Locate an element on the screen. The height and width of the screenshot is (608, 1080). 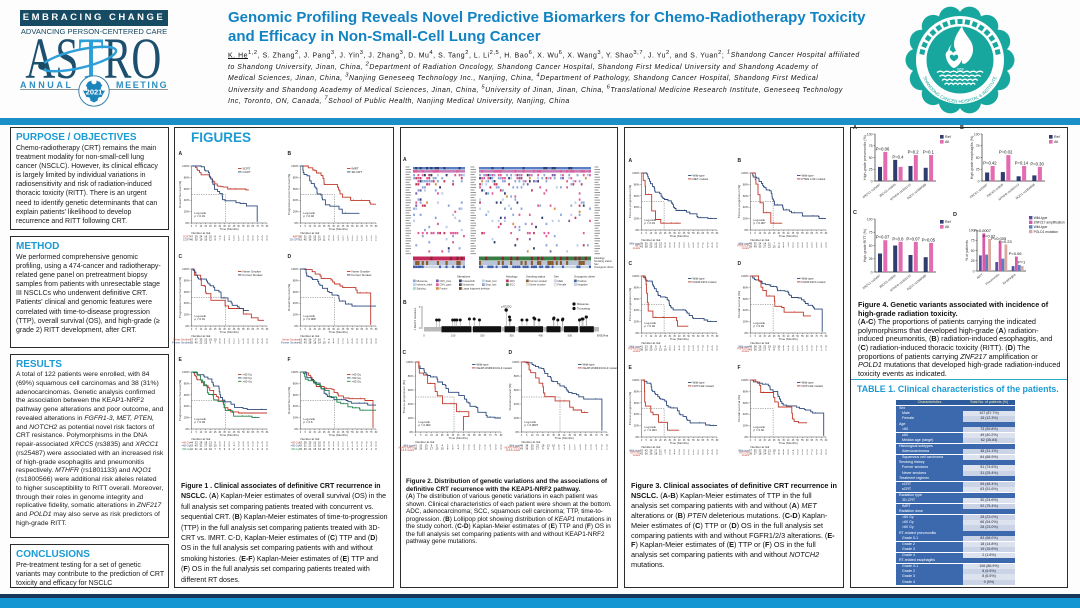
svg-text: P=0.2 is located at coordinates (914, 152).